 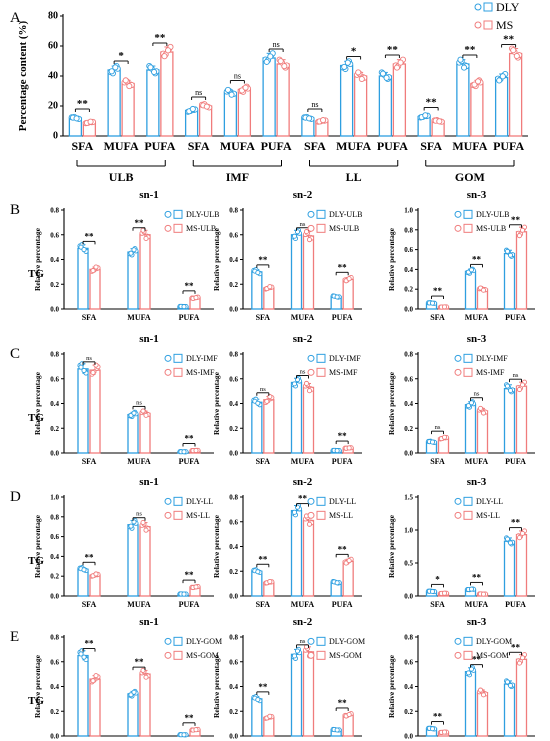 What do you see at coordinates (303, 622) in the screenshot?
I see `panel-title-sn-2: sn-2` at bounding box center [303, 622].